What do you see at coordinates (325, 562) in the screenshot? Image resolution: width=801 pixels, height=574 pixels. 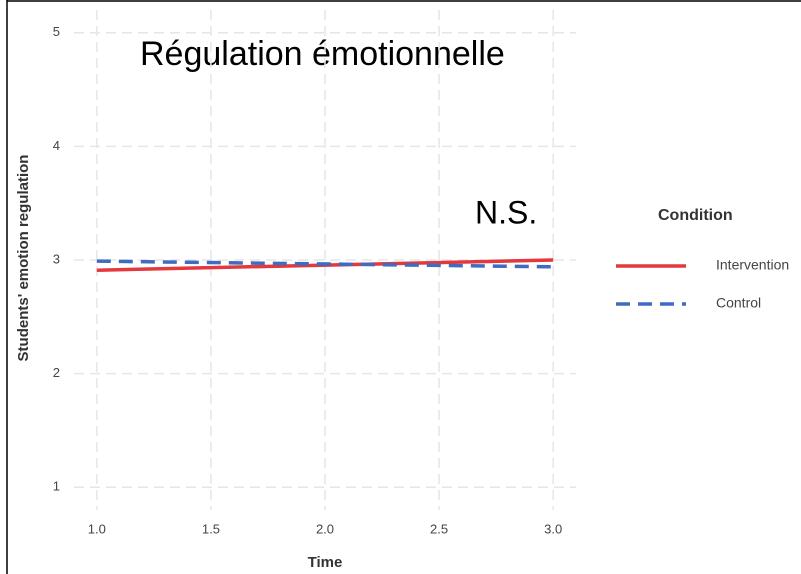 I see `x-axis-label: Time` at bounding box center [325, 562].